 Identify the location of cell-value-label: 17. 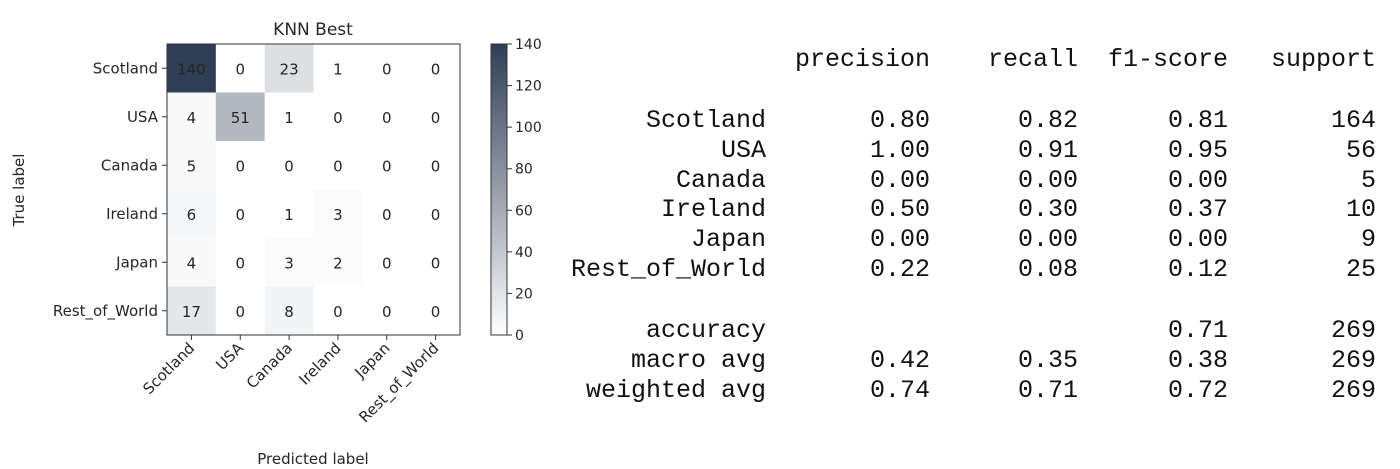
(191, 312).